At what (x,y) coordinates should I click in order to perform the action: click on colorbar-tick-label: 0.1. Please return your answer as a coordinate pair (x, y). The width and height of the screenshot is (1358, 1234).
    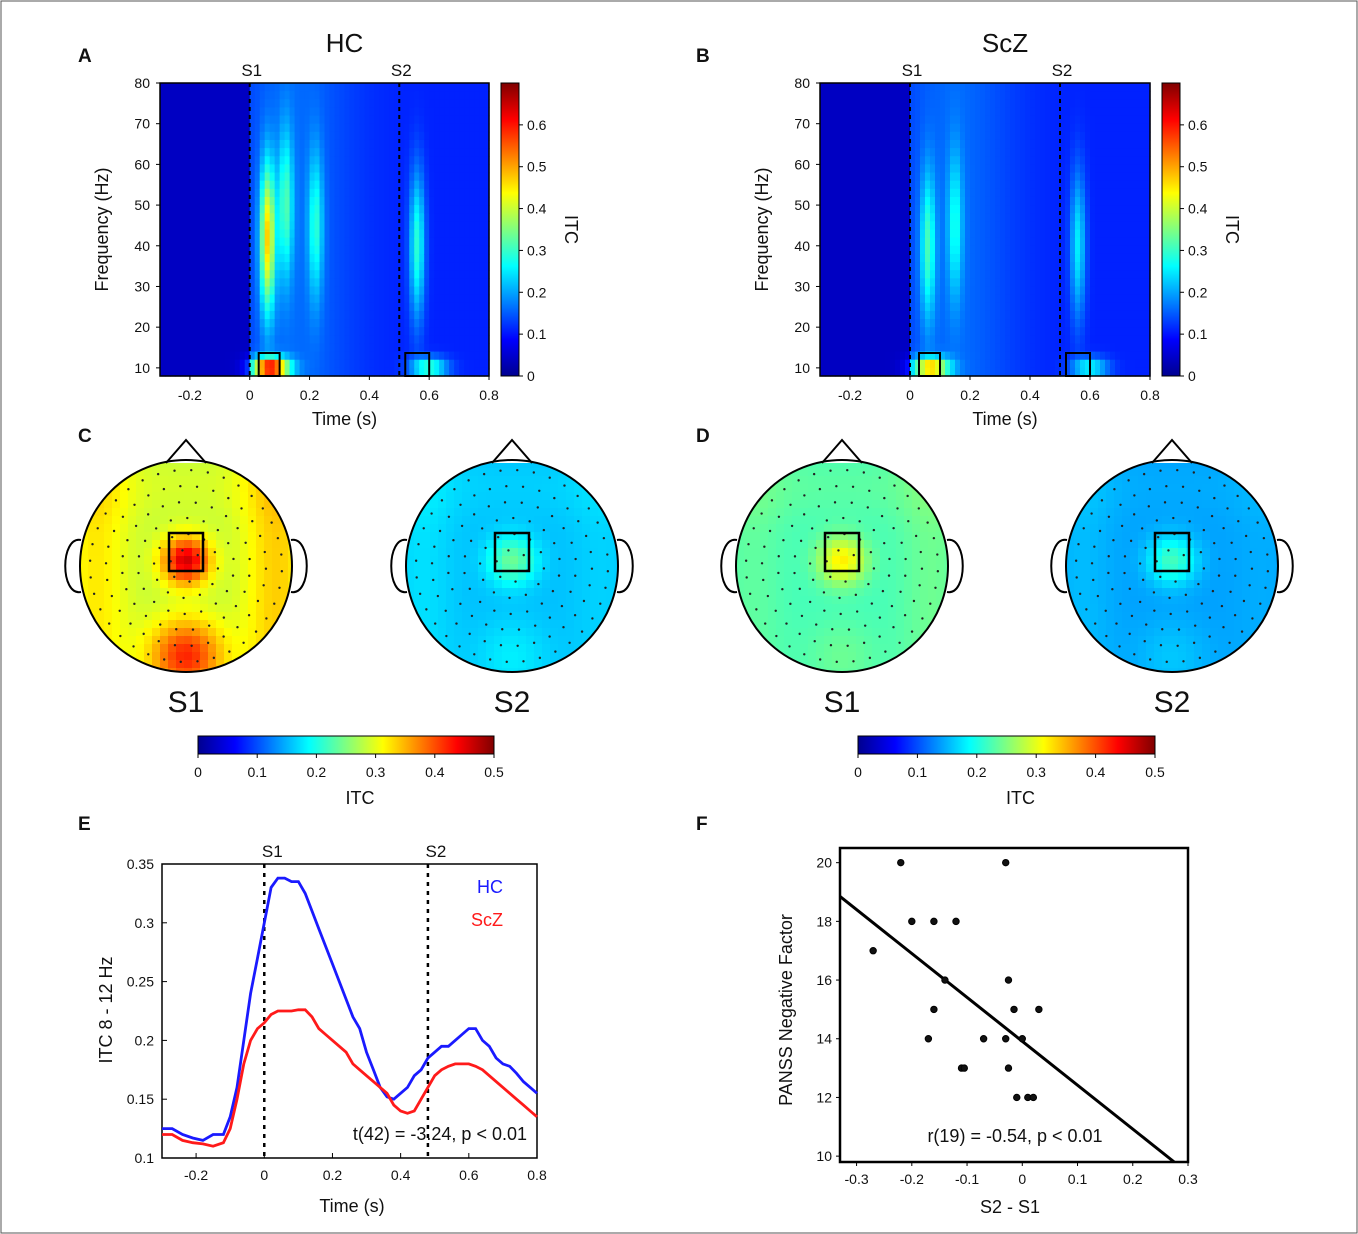
    Looking at the image, I should click on (537, 334).